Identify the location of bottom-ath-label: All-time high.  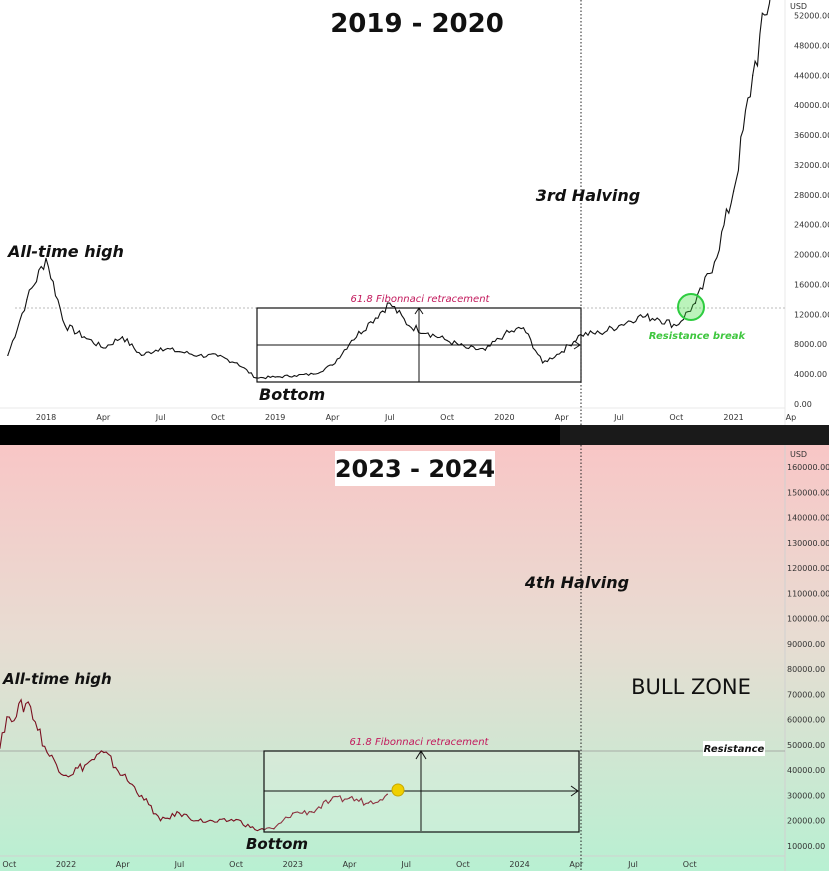
(57, 679).